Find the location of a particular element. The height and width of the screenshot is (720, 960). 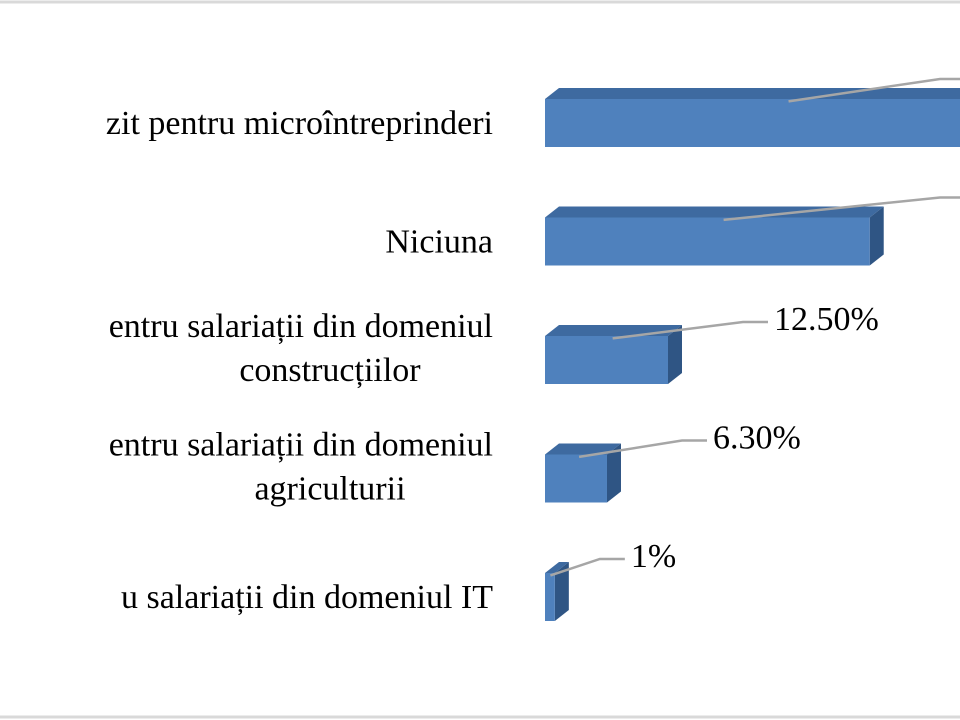

category-label: construcțiilor is located at coordinates (330, 370).